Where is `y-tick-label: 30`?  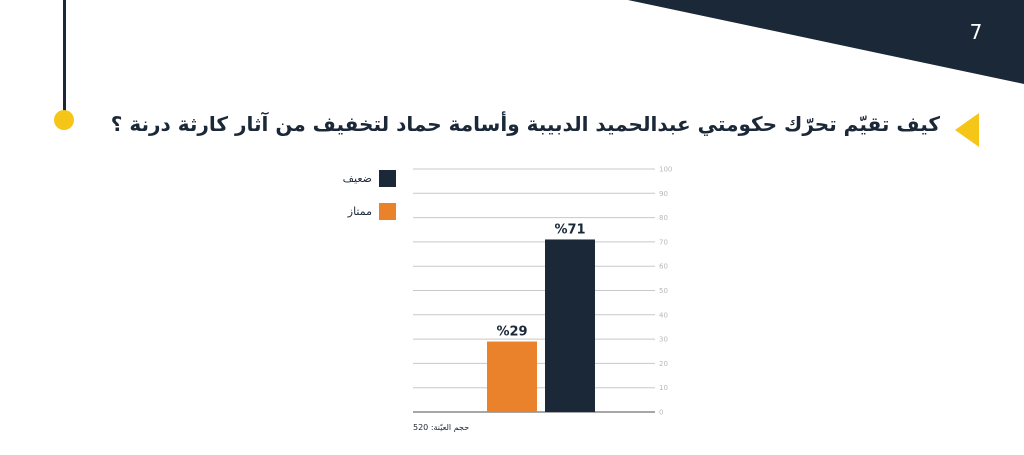
y-tick-label: 30 is located at coordinates (663, 340).